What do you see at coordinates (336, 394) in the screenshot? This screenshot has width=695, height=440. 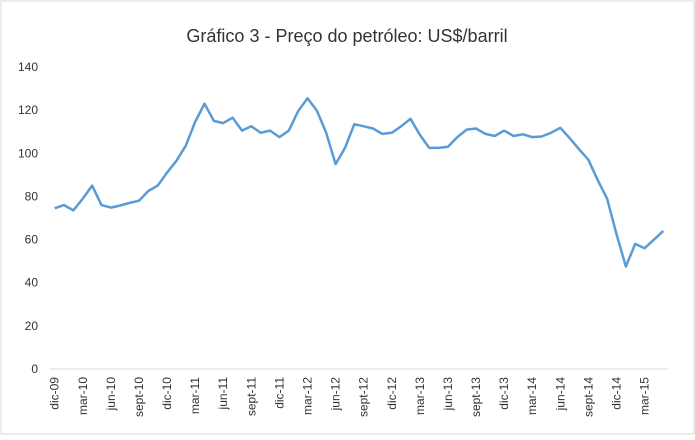 I see `x-tick-label: jun-12` at bounding box center [336, 394].